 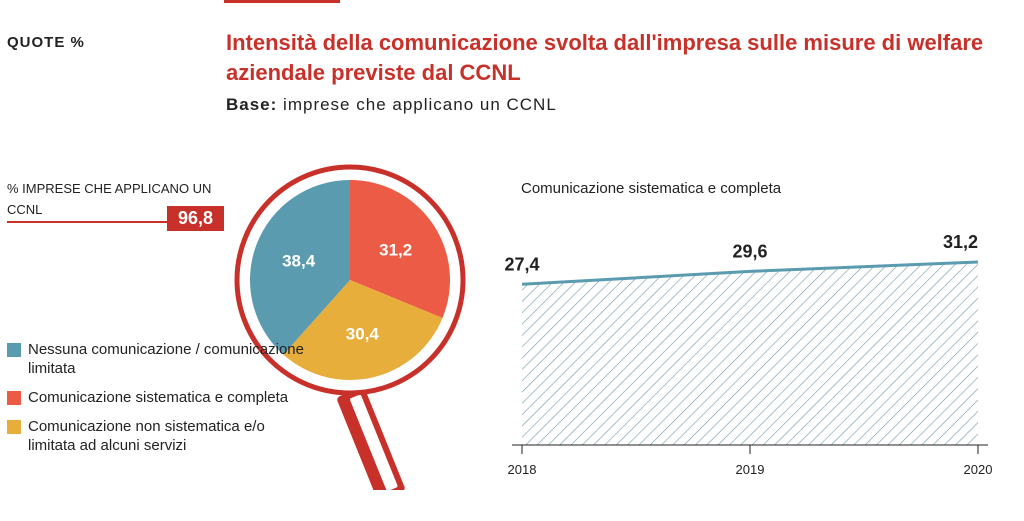 What do you see at coordinates (749, 251) in the screenshot?
I see `area-value-label: 29,6` at bounding box center [749, 251].